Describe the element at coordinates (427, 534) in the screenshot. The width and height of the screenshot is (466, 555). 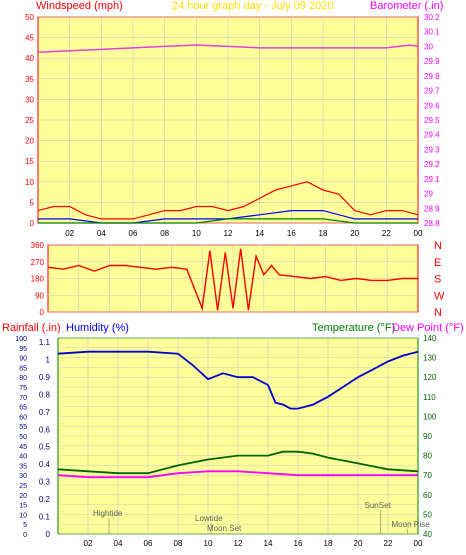
I see `temperature-tick-label: 40` at that location.